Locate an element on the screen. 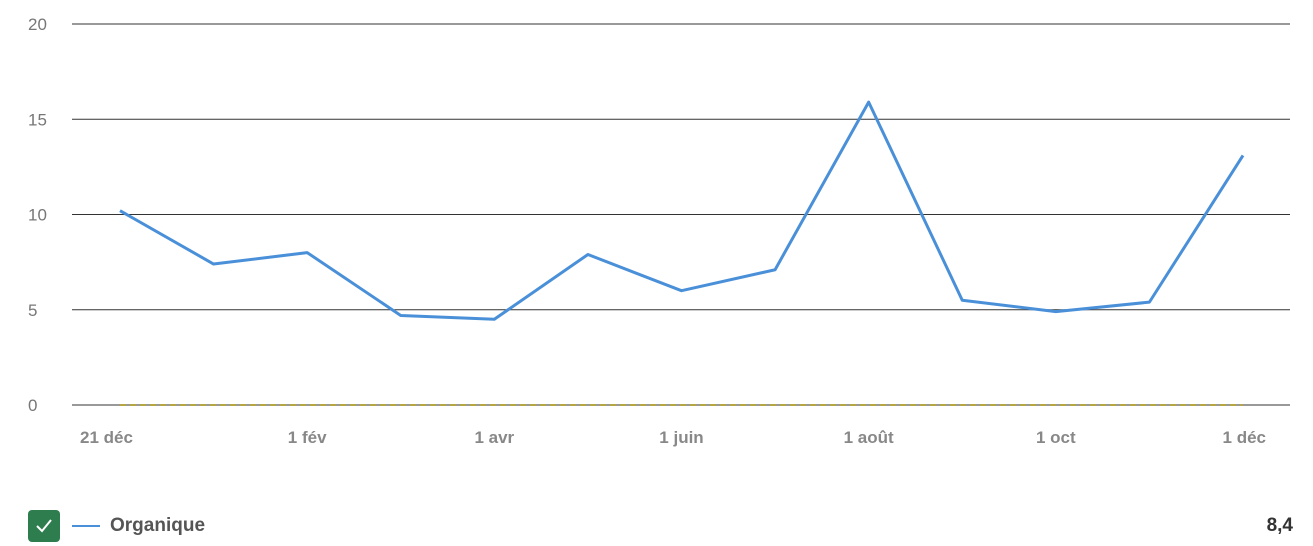  y-tick-label: 10 is located at coordinates (37, 215).